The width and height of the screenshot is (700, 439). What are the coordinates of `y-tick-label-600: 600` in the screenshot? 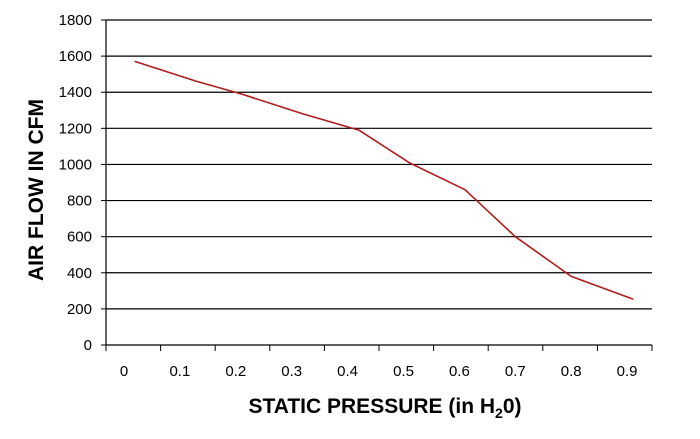 It's located at (79, 237).